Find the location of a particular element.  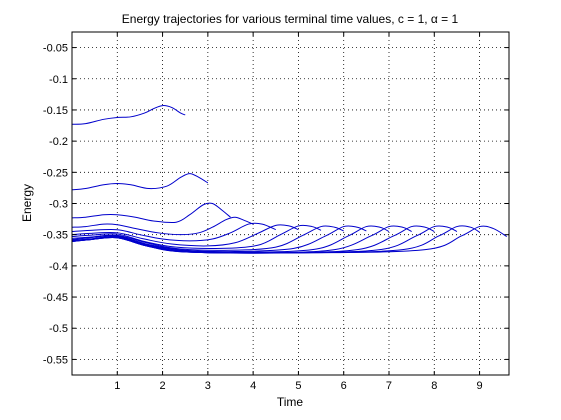

y-tick-label: -0.35 is located at coordinates (55, 236).